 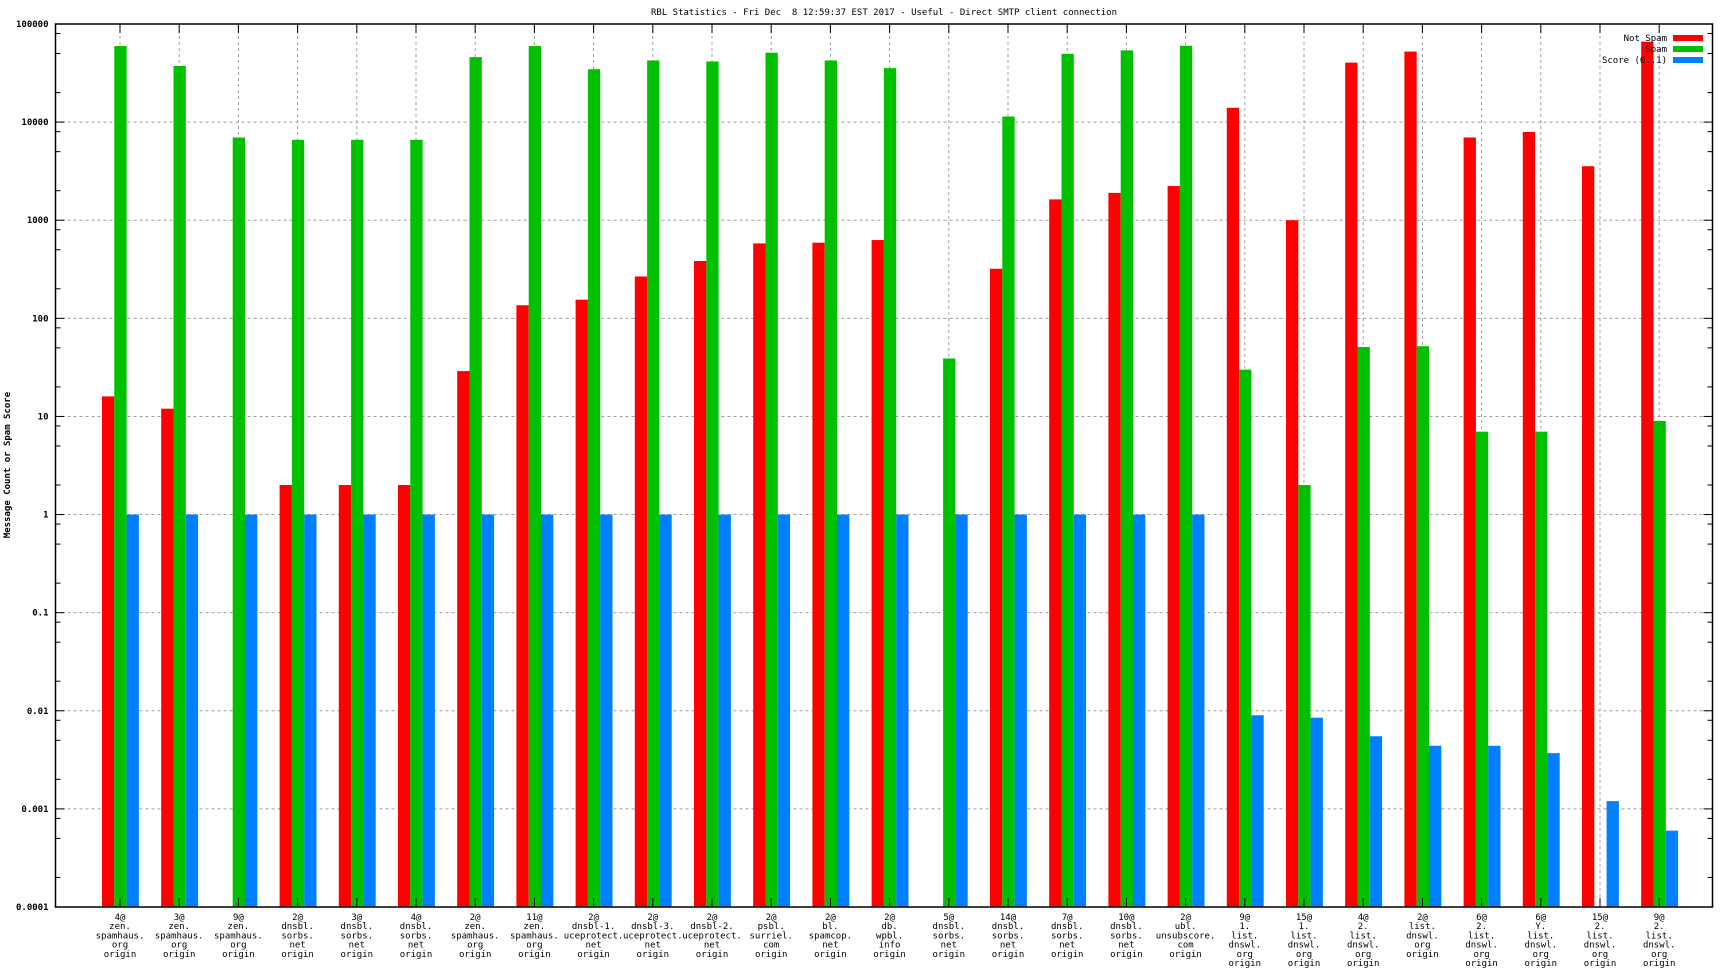 I want to click on x-tick-label: wpbl., so click(x=889, y=936).